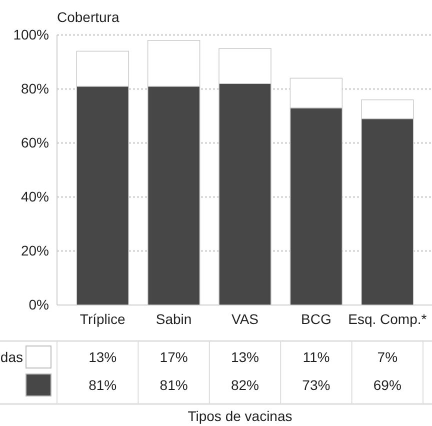 Image resolution: width=432 pixels, height=426 pixels. I want to click on x-tick-label: Sabin, so click(174, 318).